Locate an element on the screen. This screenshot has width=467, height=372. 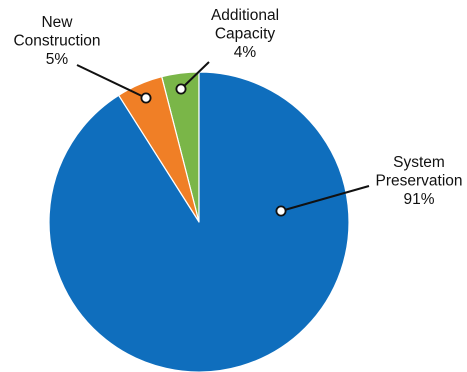
callout-marker-additional-capacity is located at coordinates (181, 89).